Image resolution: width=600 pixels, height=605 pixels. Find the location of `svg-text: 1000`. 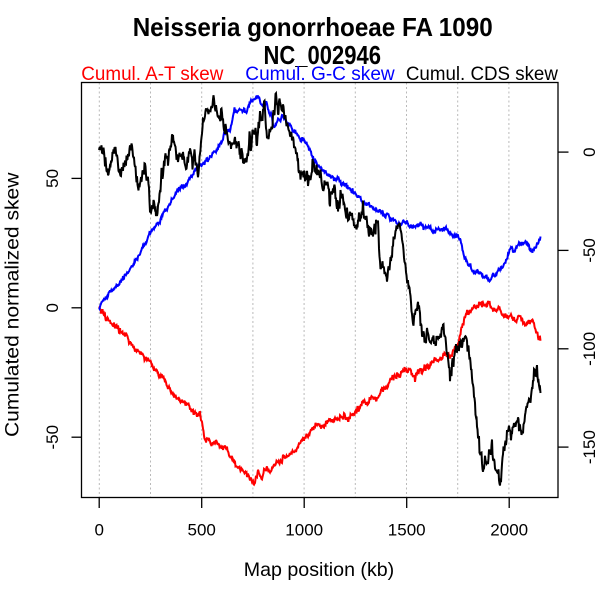

svg-text: 1000 is located at coordinates (304, 530).